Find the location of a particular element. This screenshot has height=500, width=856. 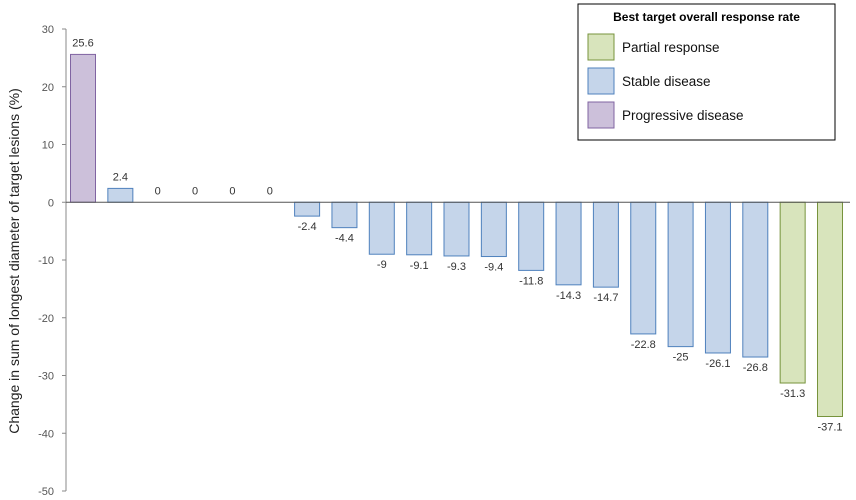

legend-swatch-pr is located at coordinates (601, 47).